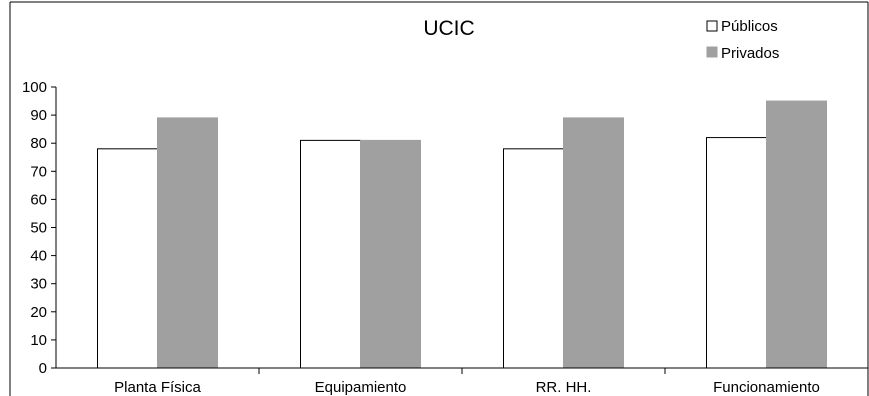  I want to click on y-tick-label: 90, so click(38, 115).